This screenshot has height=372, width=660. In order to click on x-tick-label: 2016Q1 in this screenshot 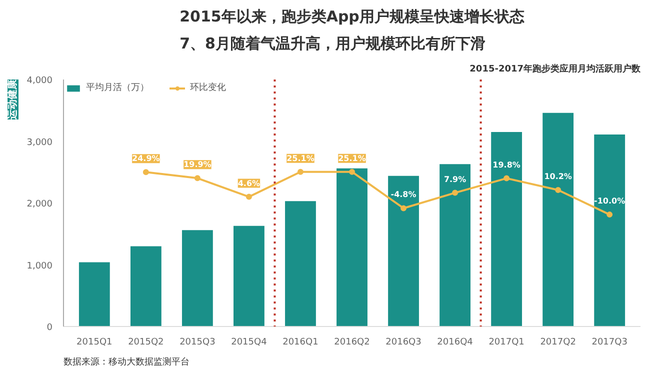, I will do `click(300, 343)`.